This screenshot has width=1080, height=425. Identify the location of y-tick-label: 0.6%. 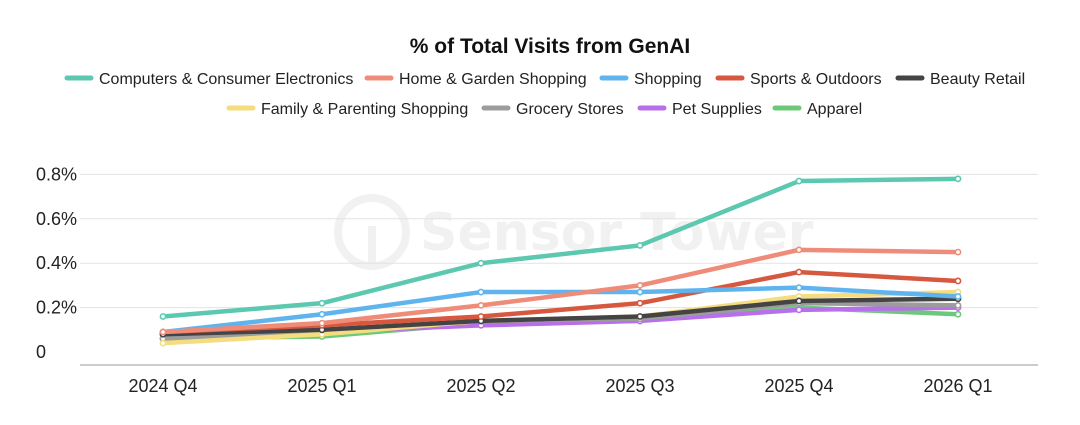
(56, 219).